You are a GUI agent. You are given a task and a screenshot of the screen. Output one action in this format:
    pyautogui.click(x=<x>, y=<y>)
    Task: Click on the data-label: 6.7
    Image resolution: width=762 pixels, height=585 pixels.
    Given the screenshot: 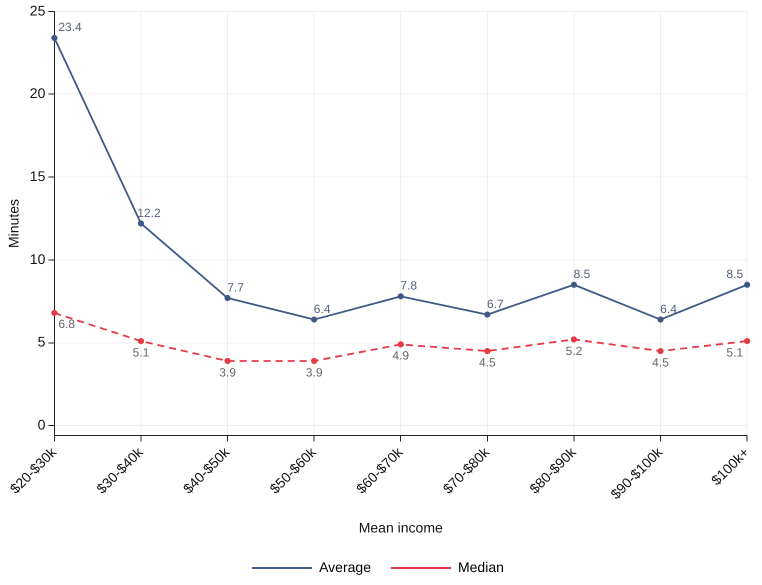 What is the action you would take?
    pyautogui.click(x=495, y=303)
    